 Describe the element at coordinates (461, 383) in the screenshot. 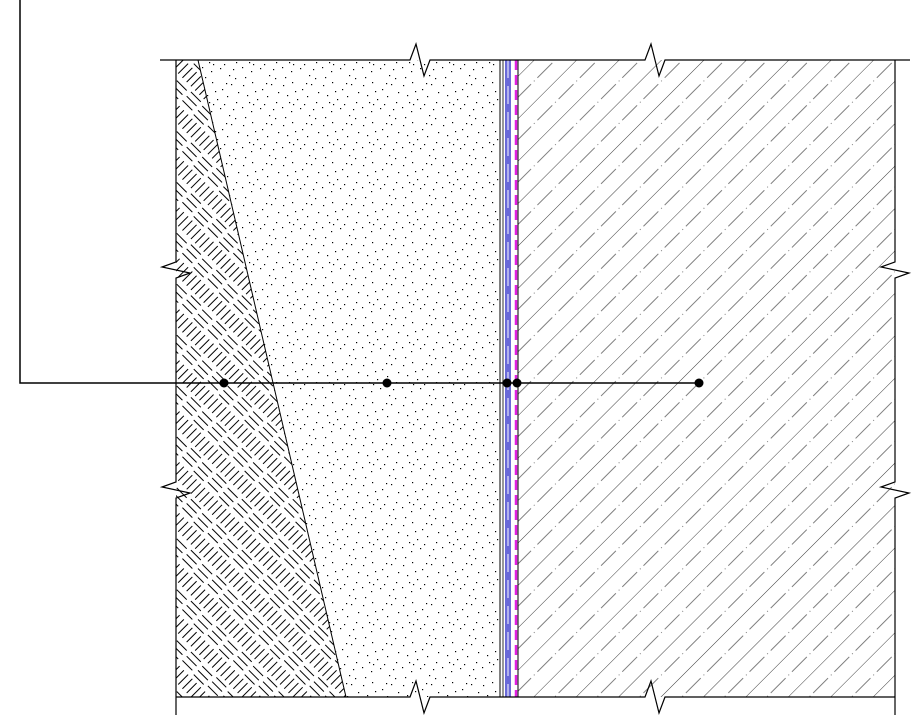

I see `leader-dots` at that location.